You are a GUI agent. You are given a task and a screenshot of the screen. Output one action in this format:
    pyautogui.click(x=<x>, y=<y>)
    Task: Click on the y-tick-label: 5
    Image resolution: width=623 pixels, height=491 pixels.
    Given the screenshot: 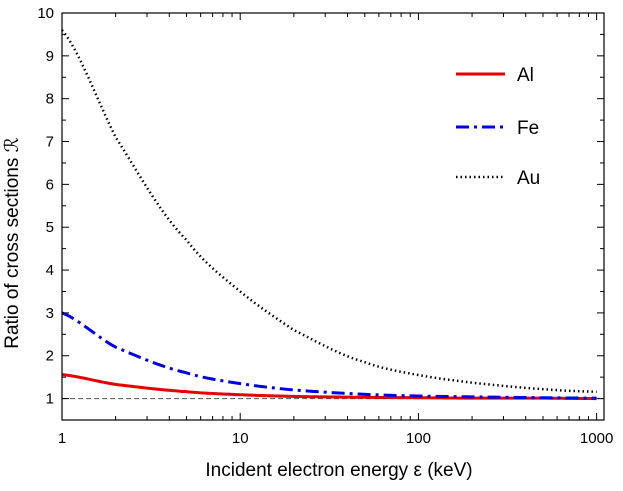 What is the action you would take?
    pyautogui.click(x=50, y=227)
    